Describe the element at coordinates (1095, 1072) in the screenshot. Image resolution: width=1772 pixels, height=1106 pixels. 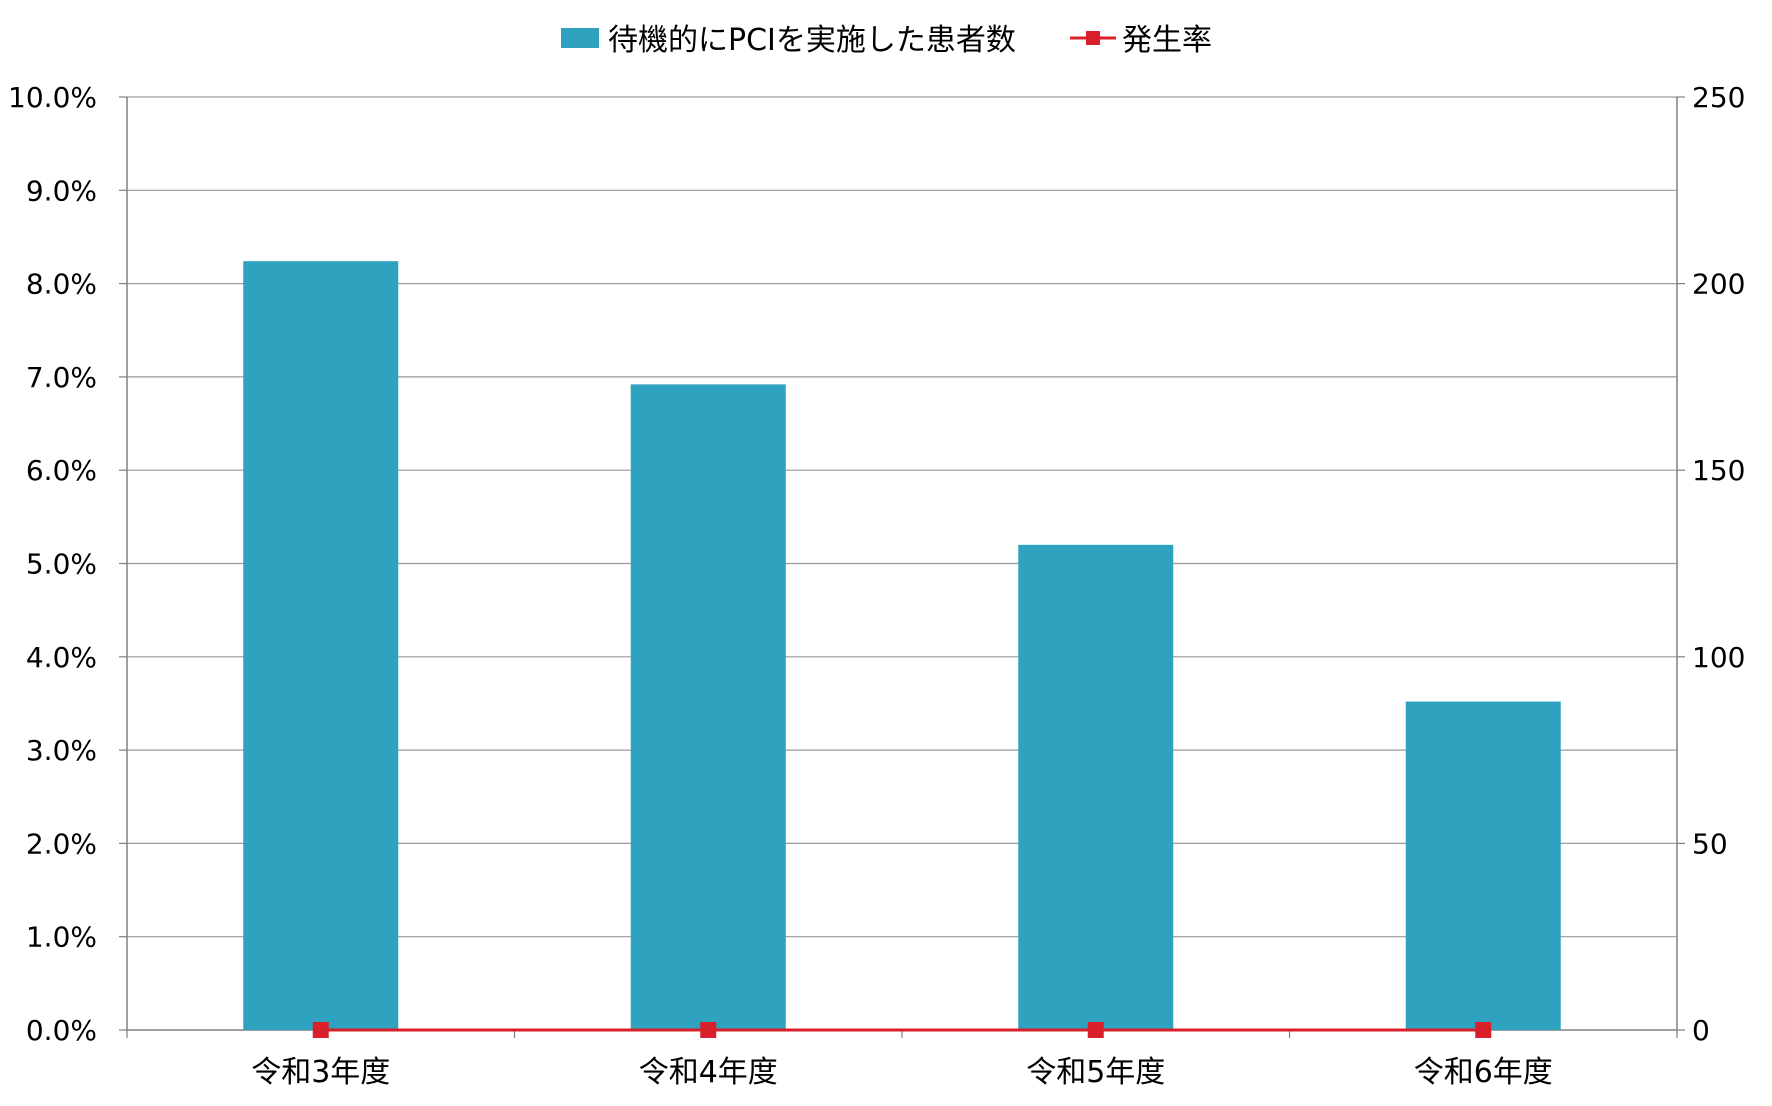
I see `category-label: 令和5年度` at that location.